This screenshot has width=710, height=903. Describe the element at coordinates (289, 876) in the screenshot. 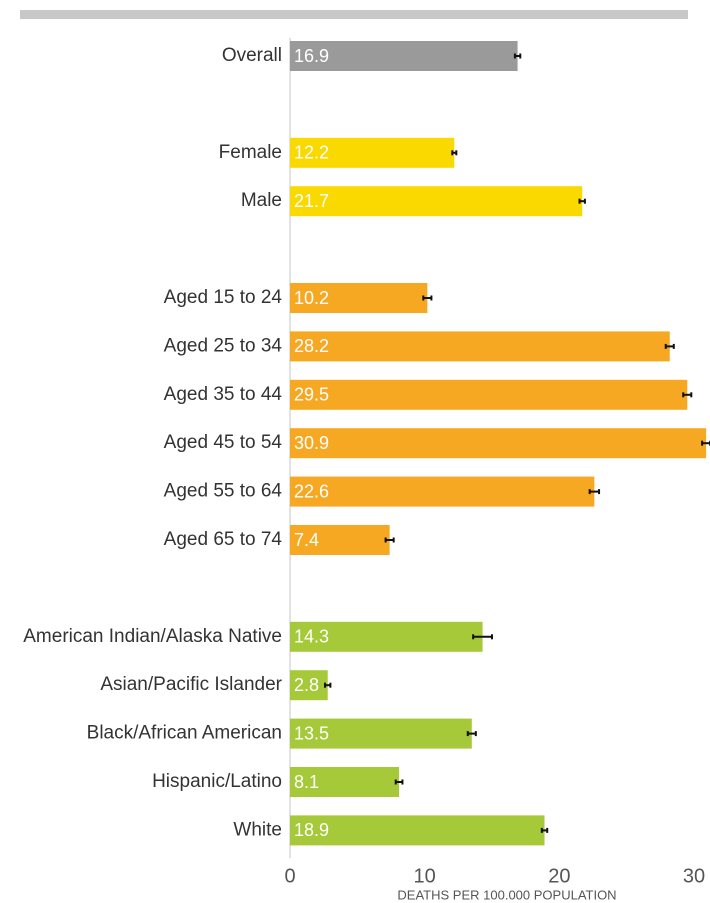

I see `x-tick-label: 0` at that location.